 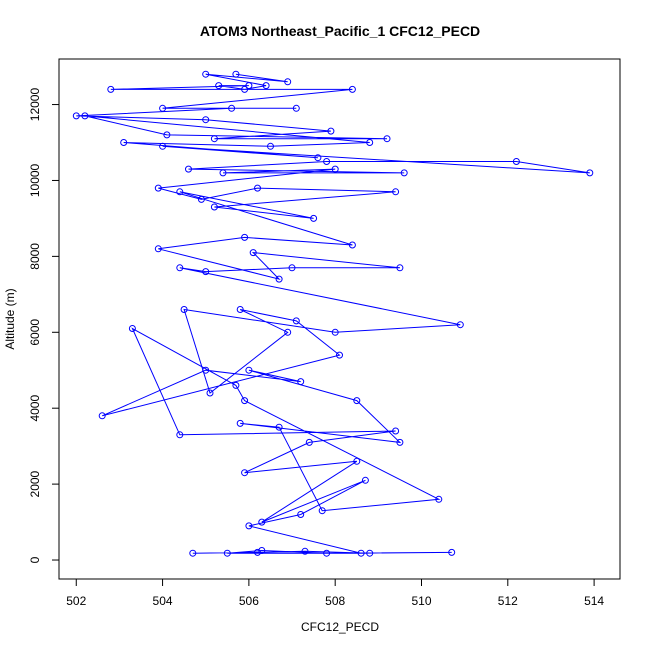 I want to click on y-axis-label: Altitude (m), so click(x=10, y=318).